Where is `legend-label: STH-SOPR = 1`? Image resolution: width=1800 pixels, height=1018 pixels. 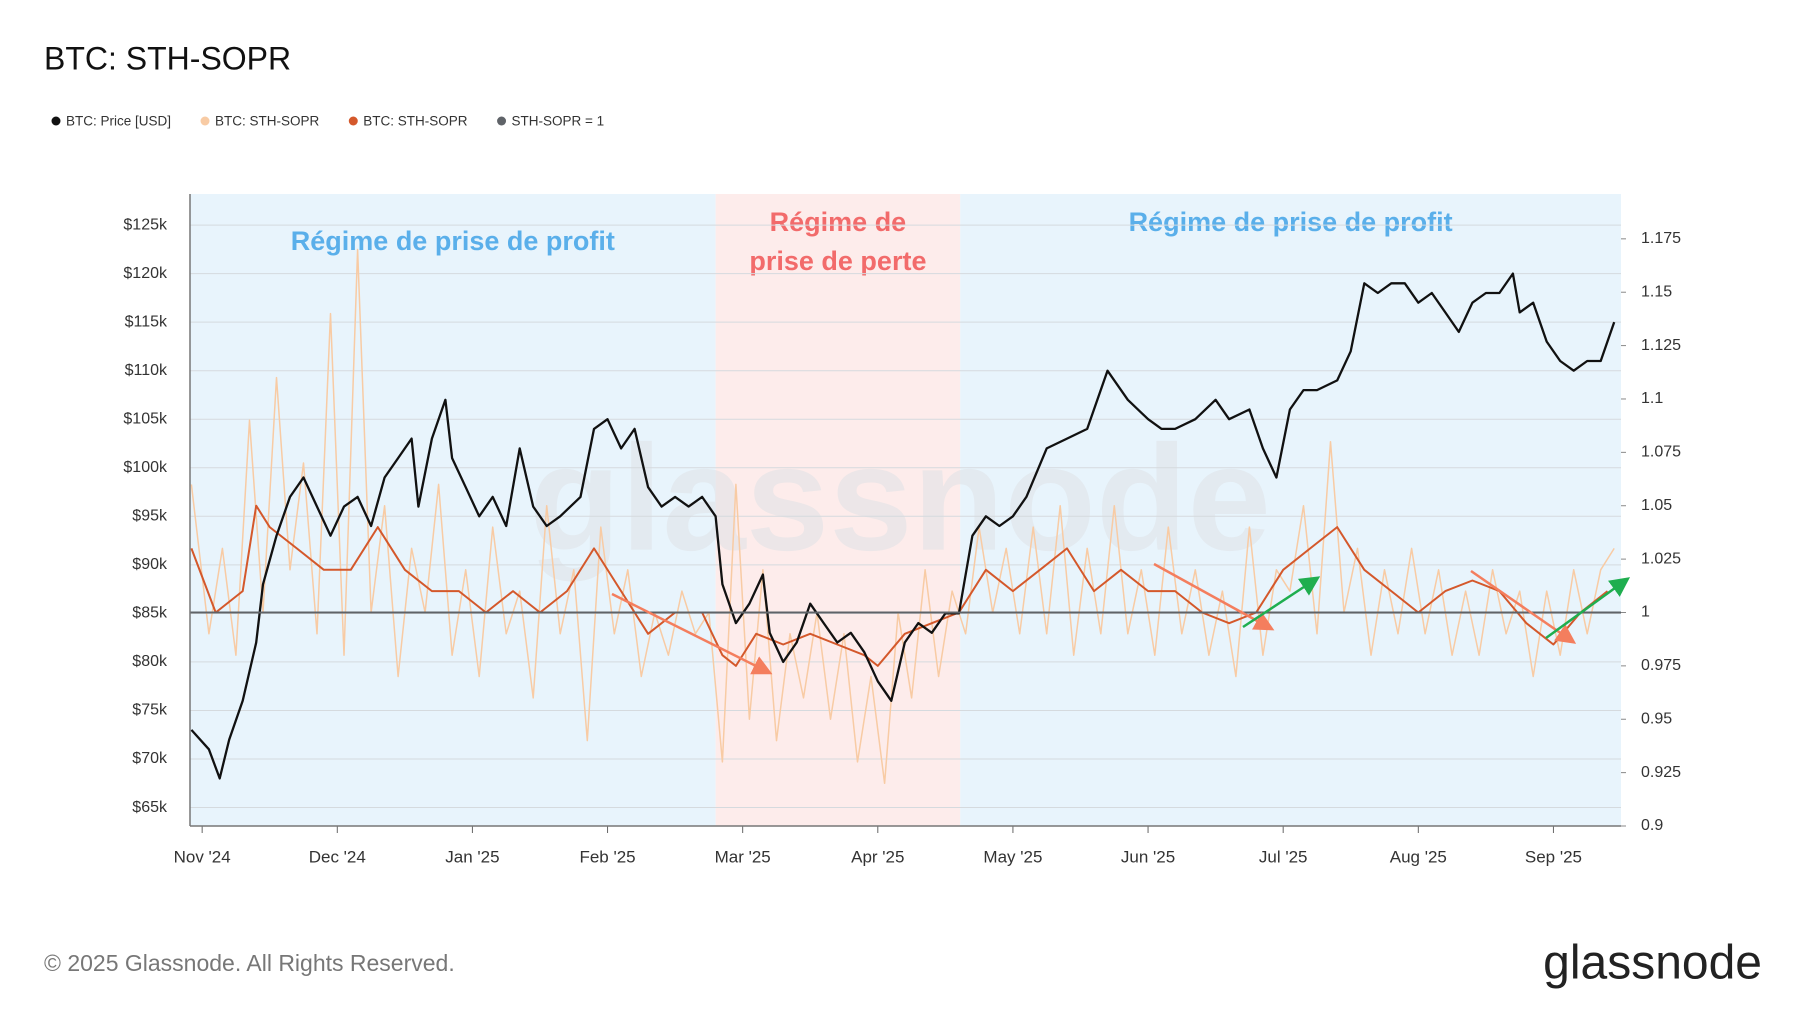
legend-label: STH-SOPR = 1 is located at coordinates (558, 121).